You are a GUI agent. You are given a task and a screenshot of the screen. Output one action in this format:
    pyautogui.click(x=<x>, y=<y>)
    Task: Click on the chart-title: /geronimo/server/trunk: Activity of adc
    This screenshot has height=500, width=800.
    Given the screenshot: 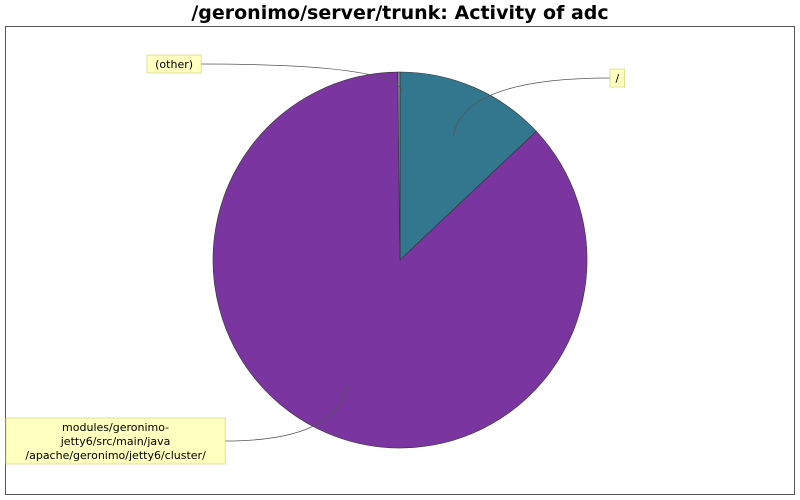 What is the action you would take?
    pyautogui.click(x=400, y=13)
    